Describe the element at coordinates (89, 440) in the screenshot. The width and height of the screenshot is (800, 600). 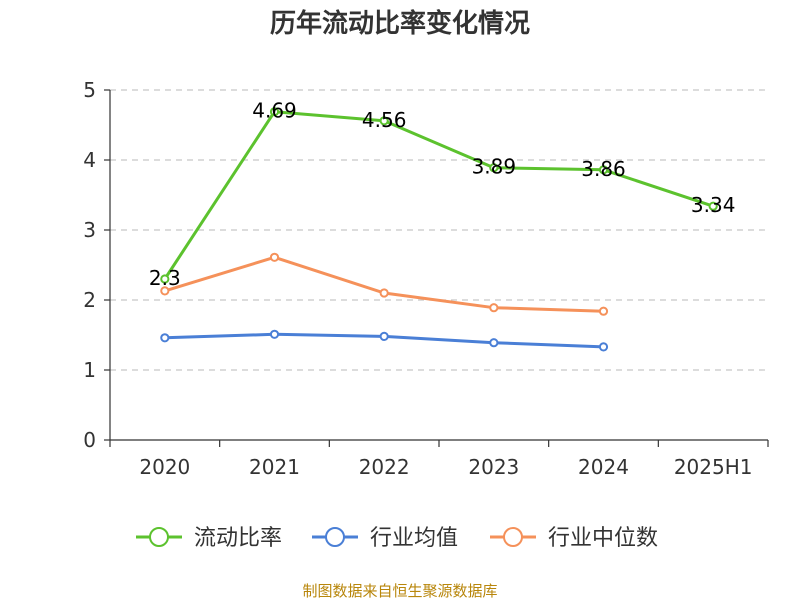
I see `y-tick-label: 0` at that location.